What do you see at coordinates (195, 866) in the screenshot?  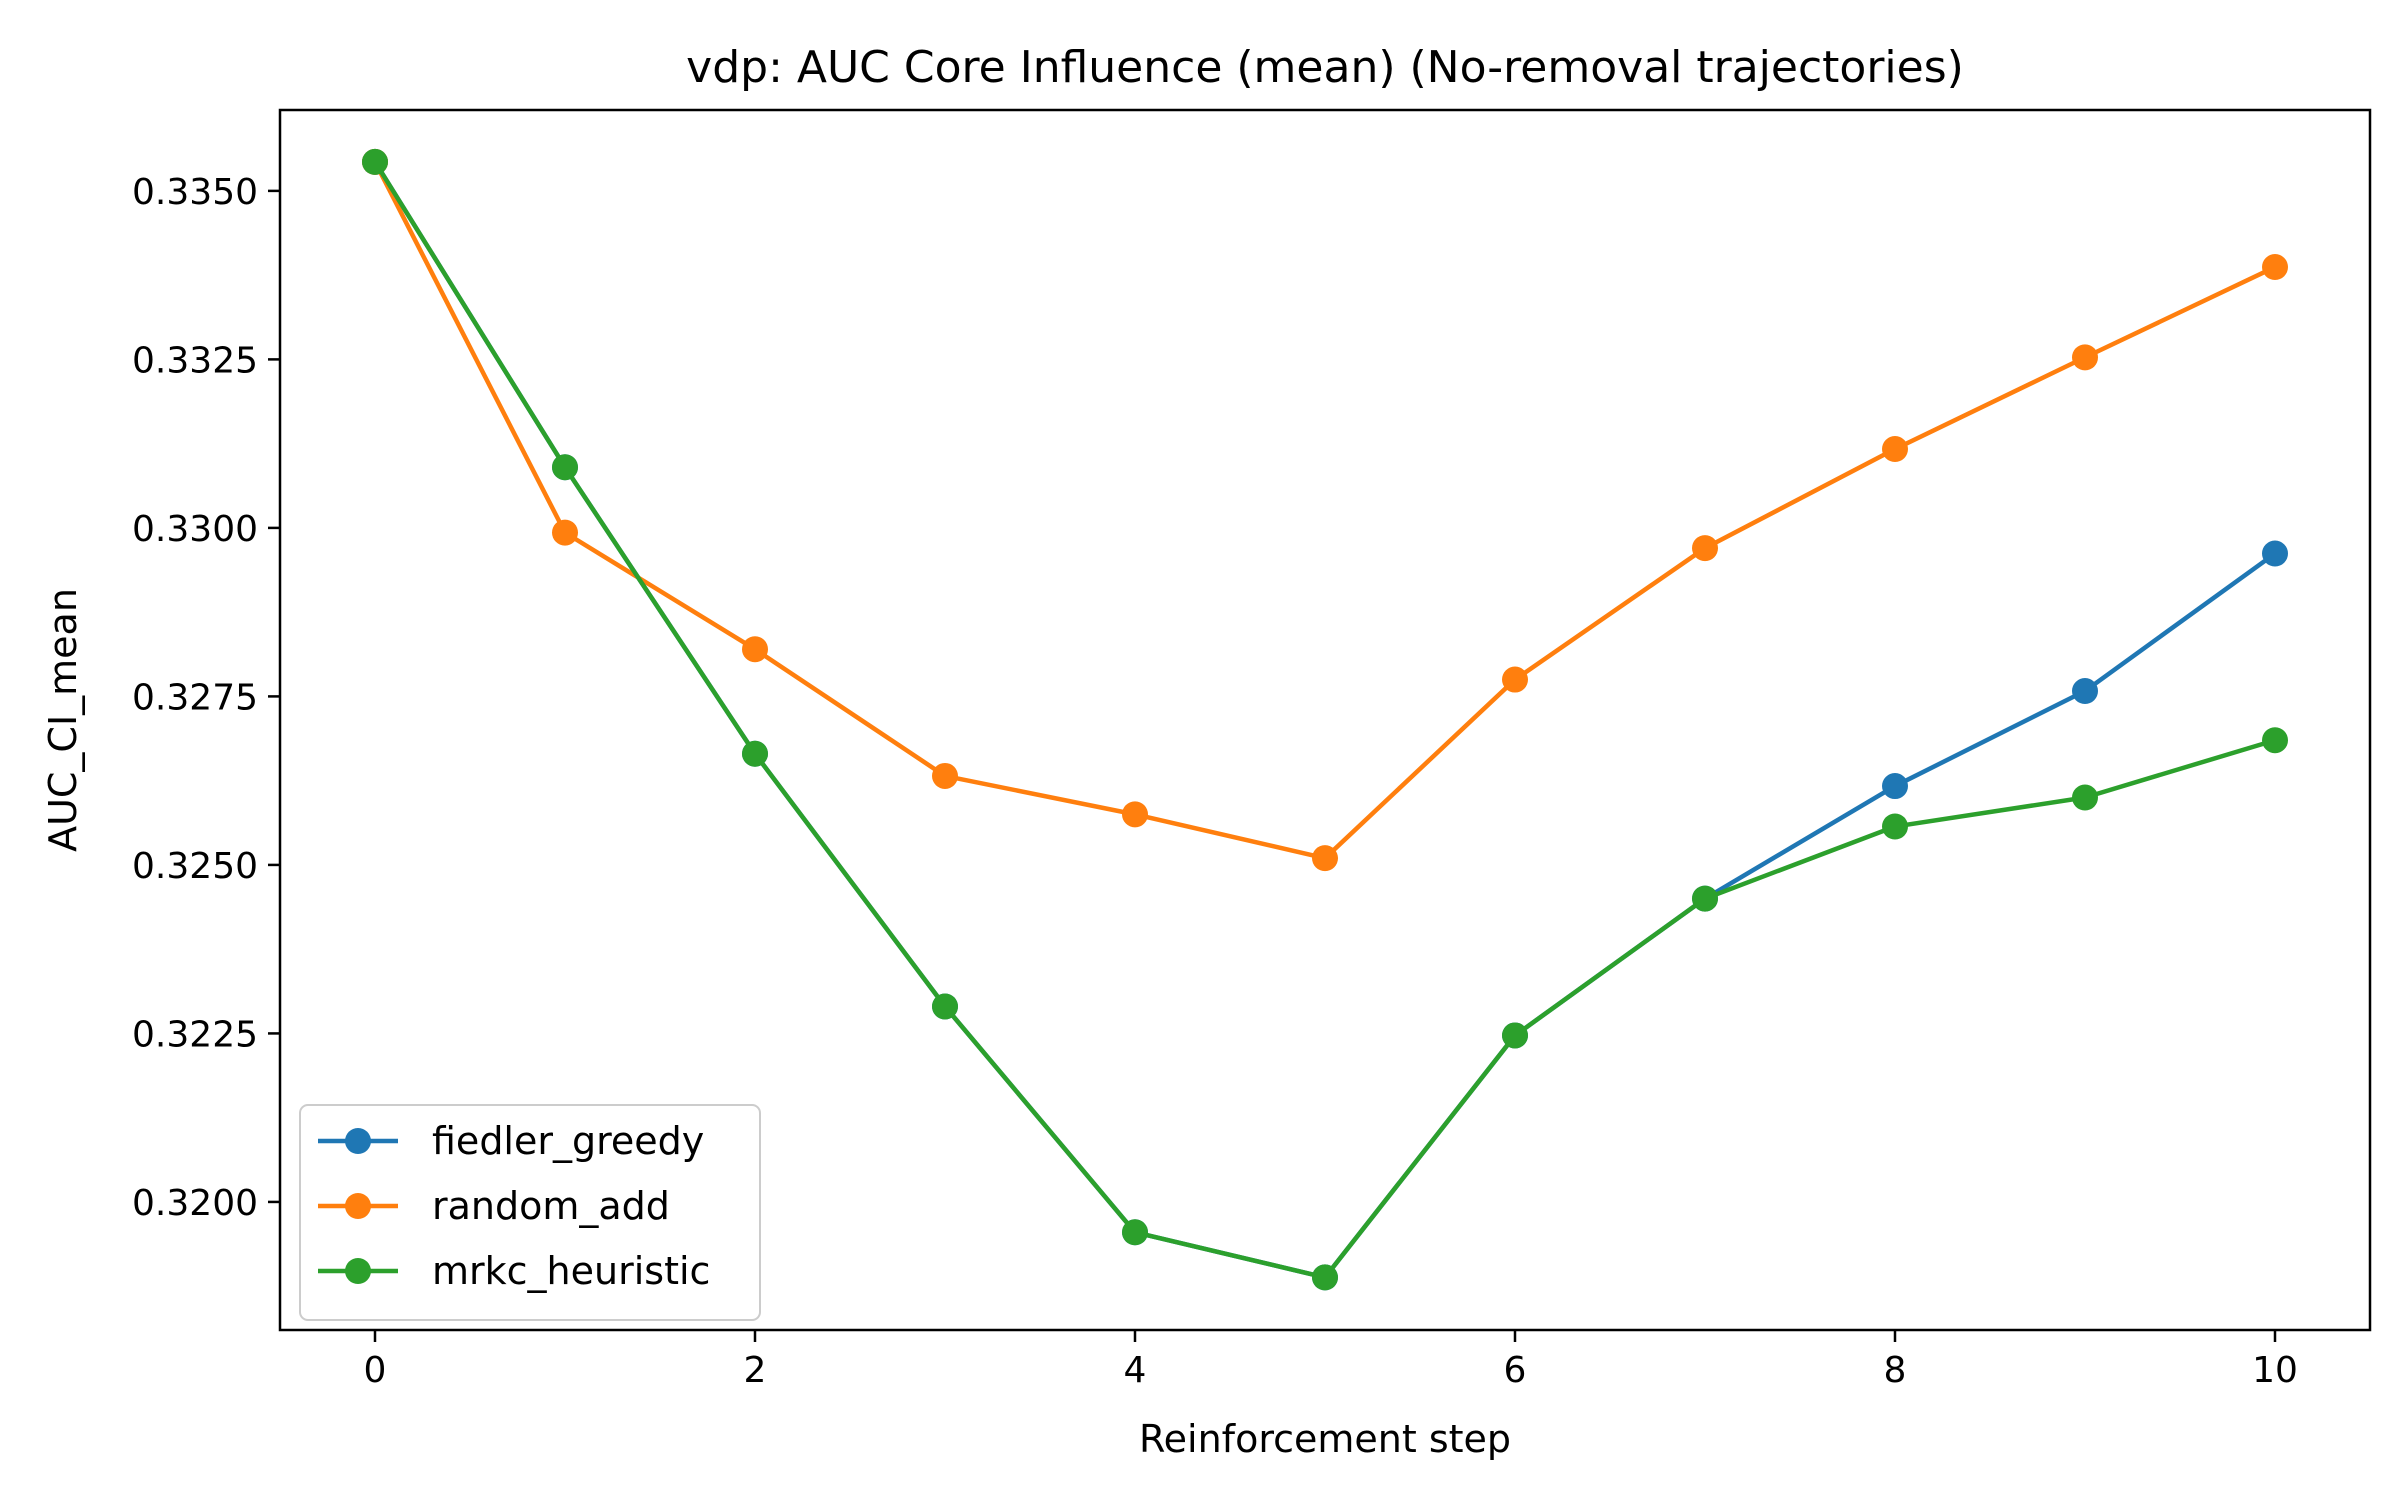 I see `y-tick-label: 0.3250` at bounding box center [195, 866].